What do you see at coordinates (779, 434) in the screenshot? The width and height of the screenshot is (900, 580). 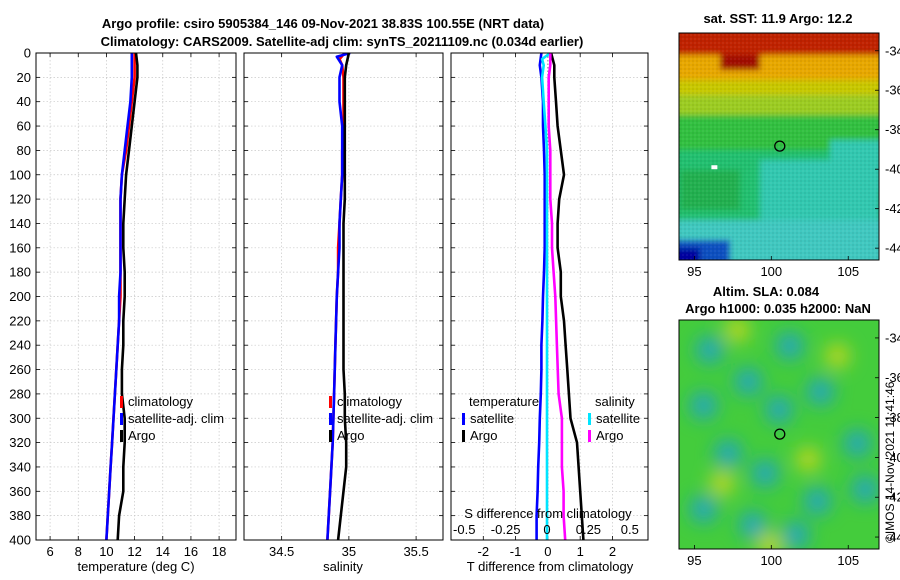 I see `sla-map-frame` at bounding box center [779, 434].